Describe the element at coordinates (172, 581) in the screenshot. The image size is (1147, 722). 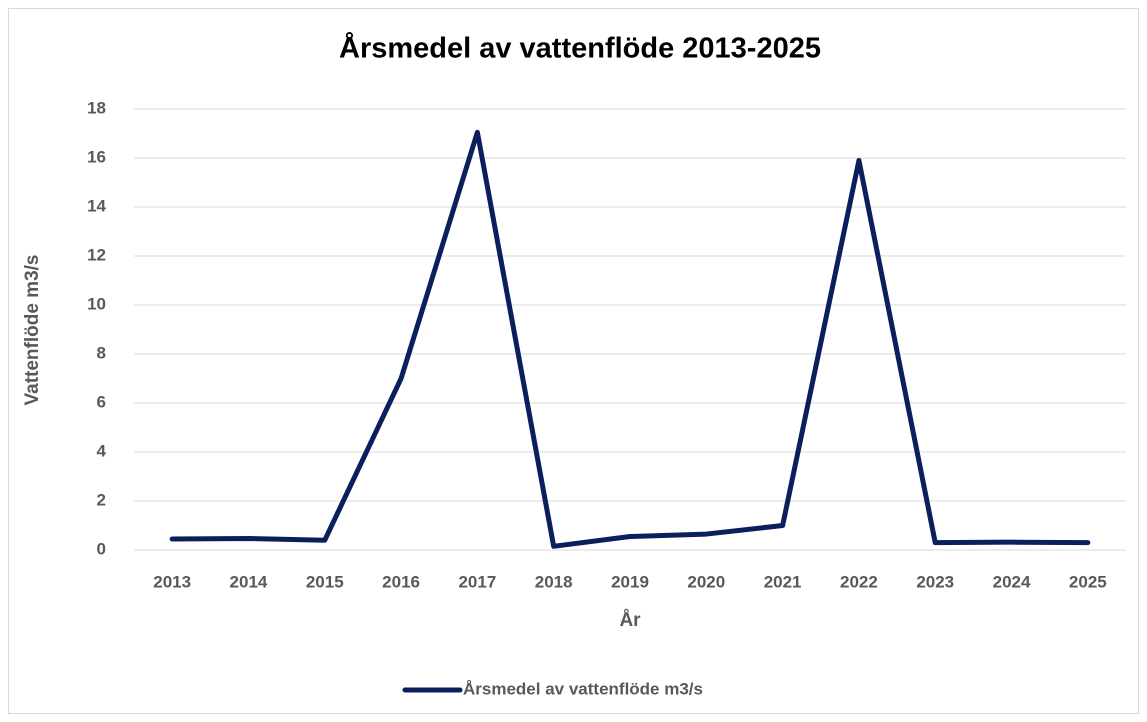
I see `x-tick-label: 2013` at that location.